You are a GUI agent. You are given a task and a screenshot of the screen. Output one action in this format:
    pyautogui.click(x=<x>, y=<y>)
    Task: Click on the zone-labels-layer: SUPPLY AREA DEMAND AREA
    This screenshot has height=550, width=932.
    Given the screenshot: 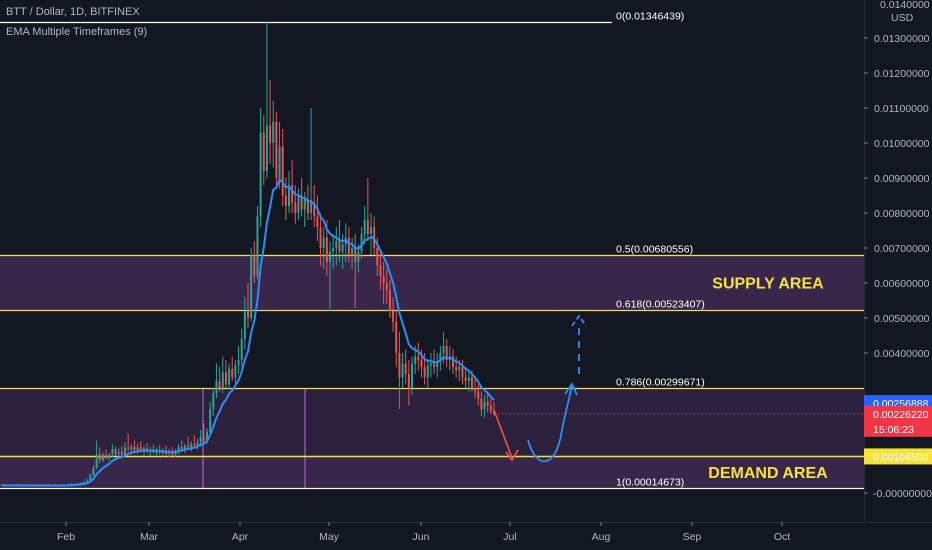 What is the action you would take?
    pyautogui.click(x=768, y=378)
    